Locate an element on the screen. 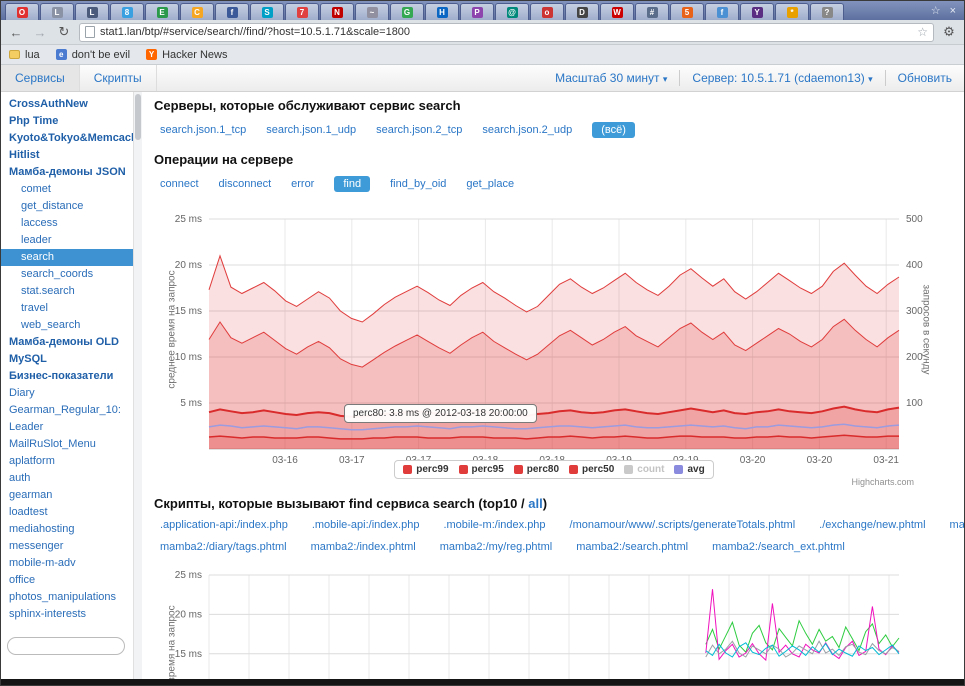 This screenshot has height=686, width=965. wrench-menu-icon: ⚙ is located at coordinates (949, 31).